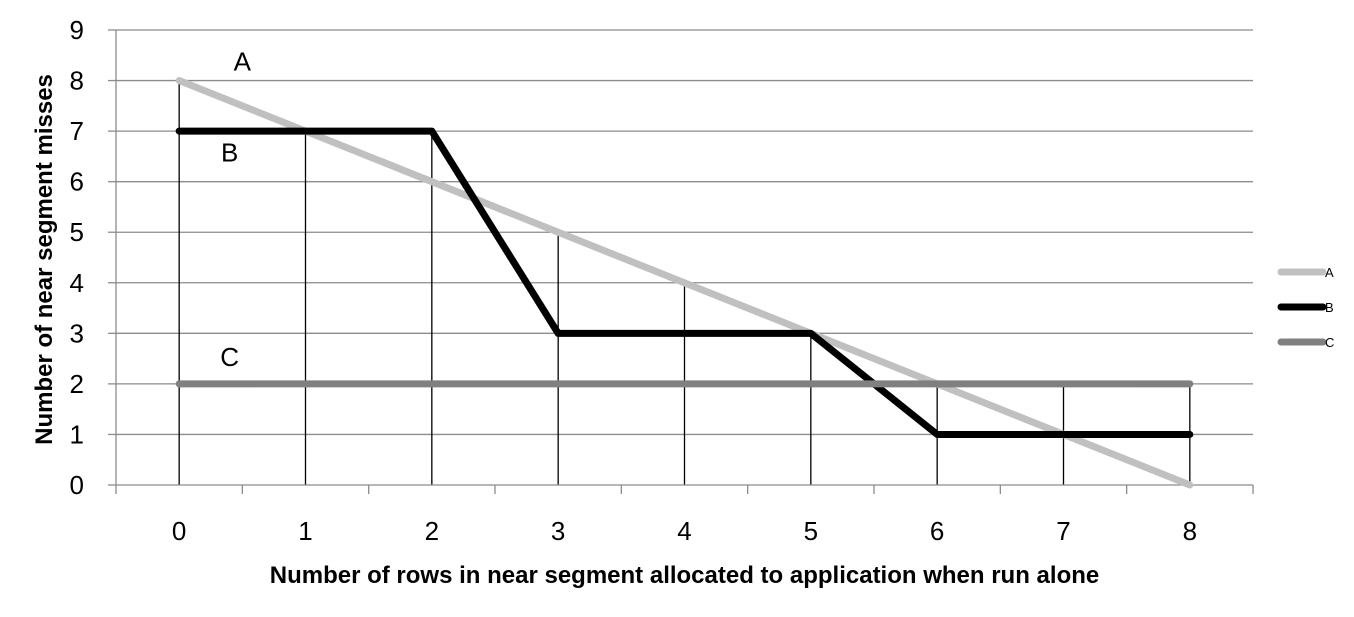  I want to click on legend-label-B: B, so click(1329, 307).